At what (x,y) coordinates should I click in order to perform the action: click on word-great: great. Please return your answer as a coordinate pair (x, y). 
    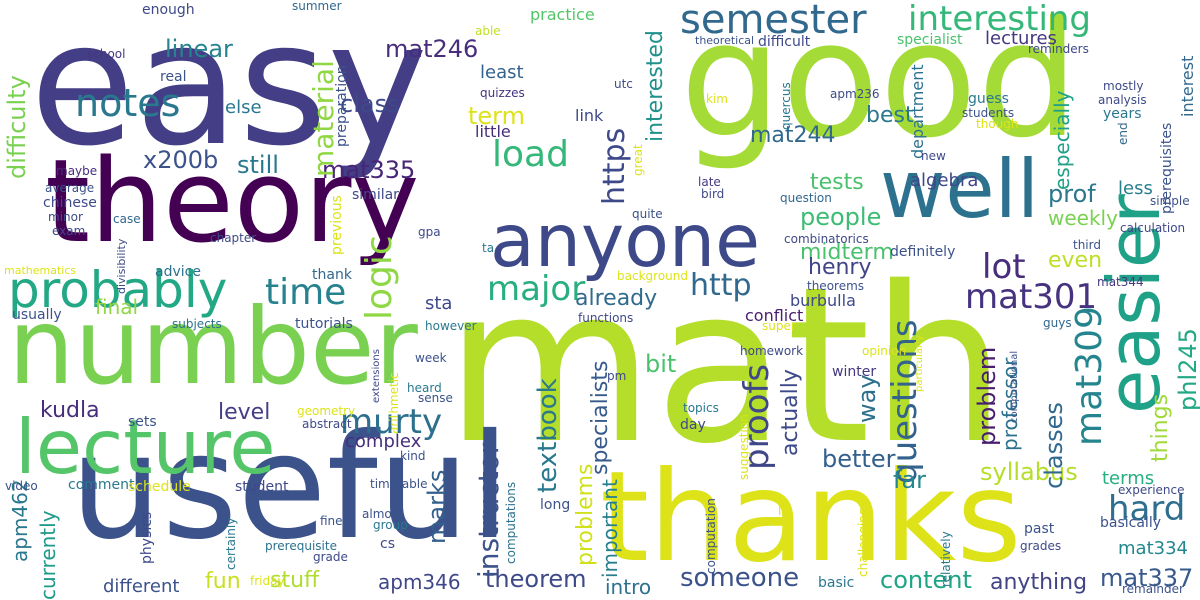
    Looking at the image, I should click on (638, 160).